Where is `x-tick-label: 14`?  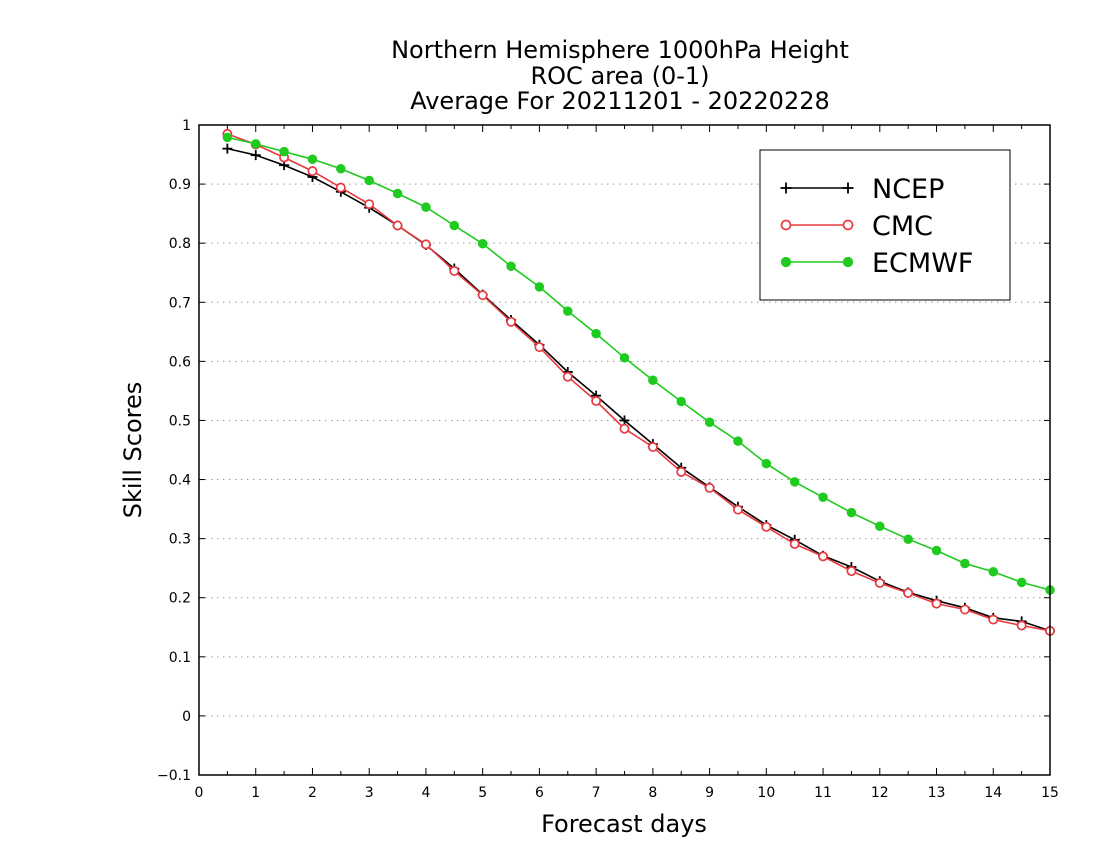 x-tick-label: 14 is located at coordinates (993, 793).